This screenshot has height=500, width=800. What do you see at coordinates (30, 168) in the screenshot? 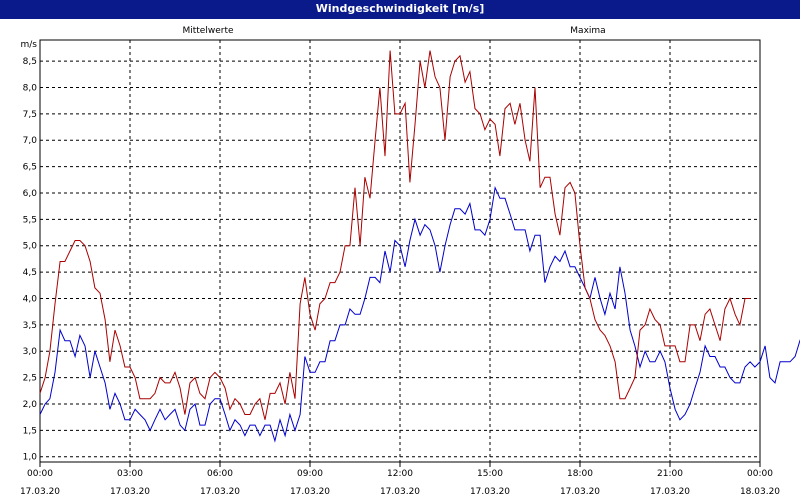
I see `y-tick-label: 6,5` at bounding box center [30, 168].